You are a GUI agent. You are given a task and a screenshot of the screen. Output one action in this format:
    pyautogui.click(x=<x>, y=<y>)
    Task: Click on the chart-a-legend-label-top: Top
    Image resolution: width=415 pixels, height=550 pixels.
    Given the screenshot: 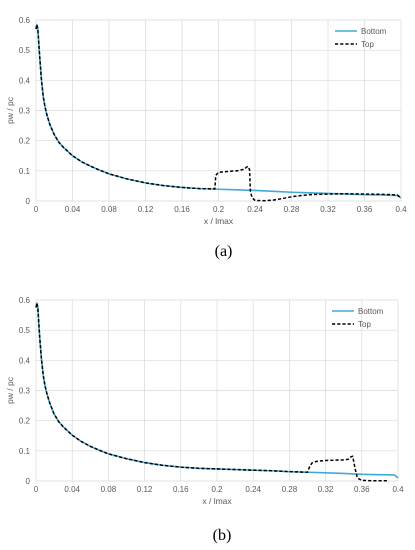 What is the action you would take?
    pyautogui.click(x=367, y=44)
    